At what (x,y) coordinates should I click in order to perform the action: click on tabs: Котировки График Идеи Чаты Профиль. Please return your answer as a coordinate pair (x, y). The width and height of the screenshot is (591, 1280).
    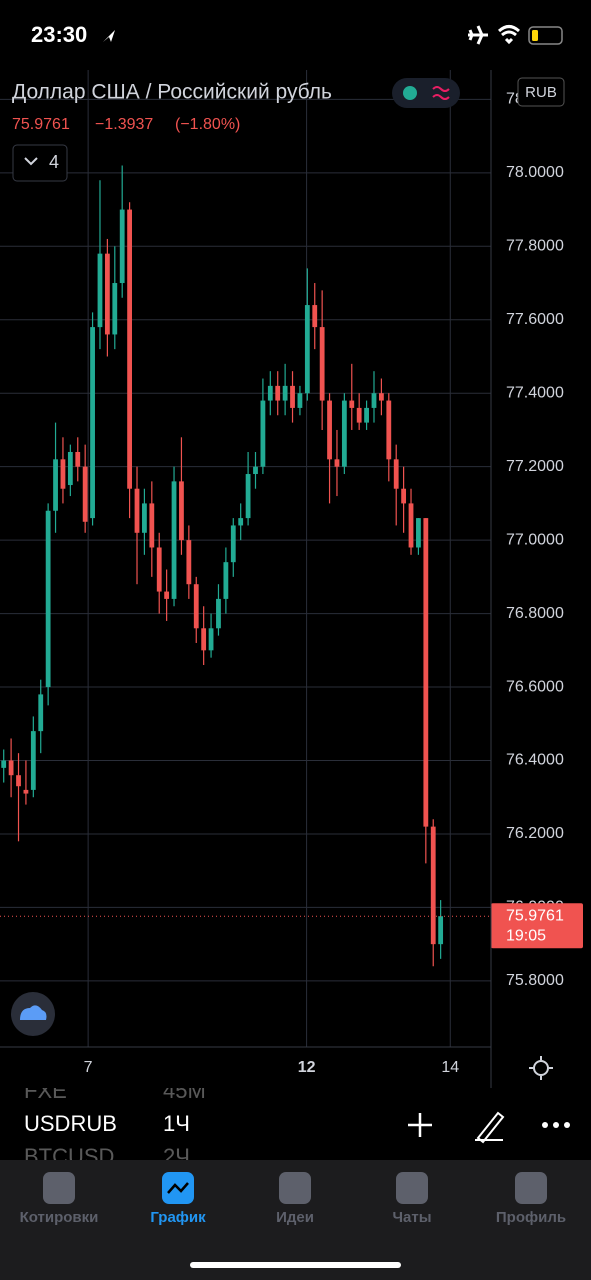
    Looking at the image, I should click on (293, 1199).